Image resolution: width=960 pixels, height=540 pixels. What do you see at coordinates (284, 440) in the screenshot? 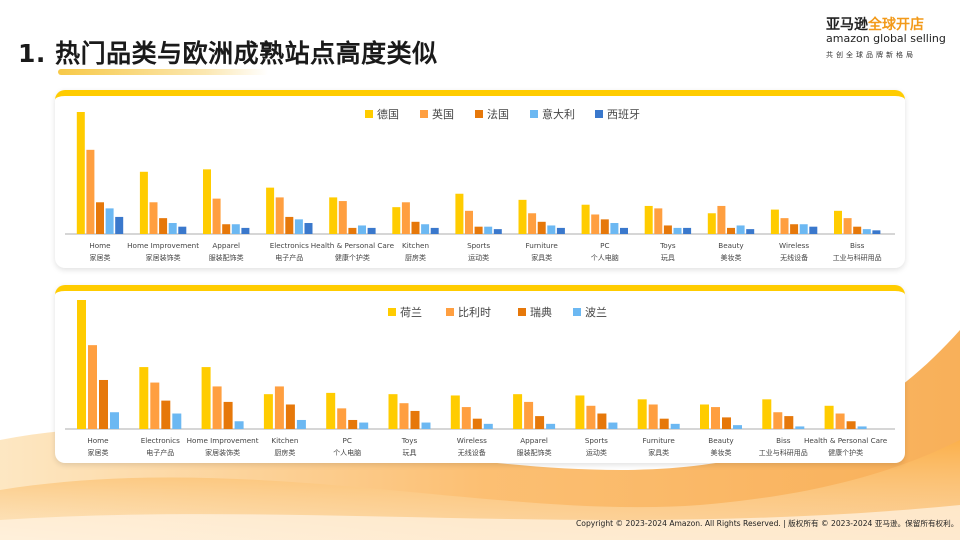
I see `x-tick-label-en: Kitchen` at bounding box center [284, 440].